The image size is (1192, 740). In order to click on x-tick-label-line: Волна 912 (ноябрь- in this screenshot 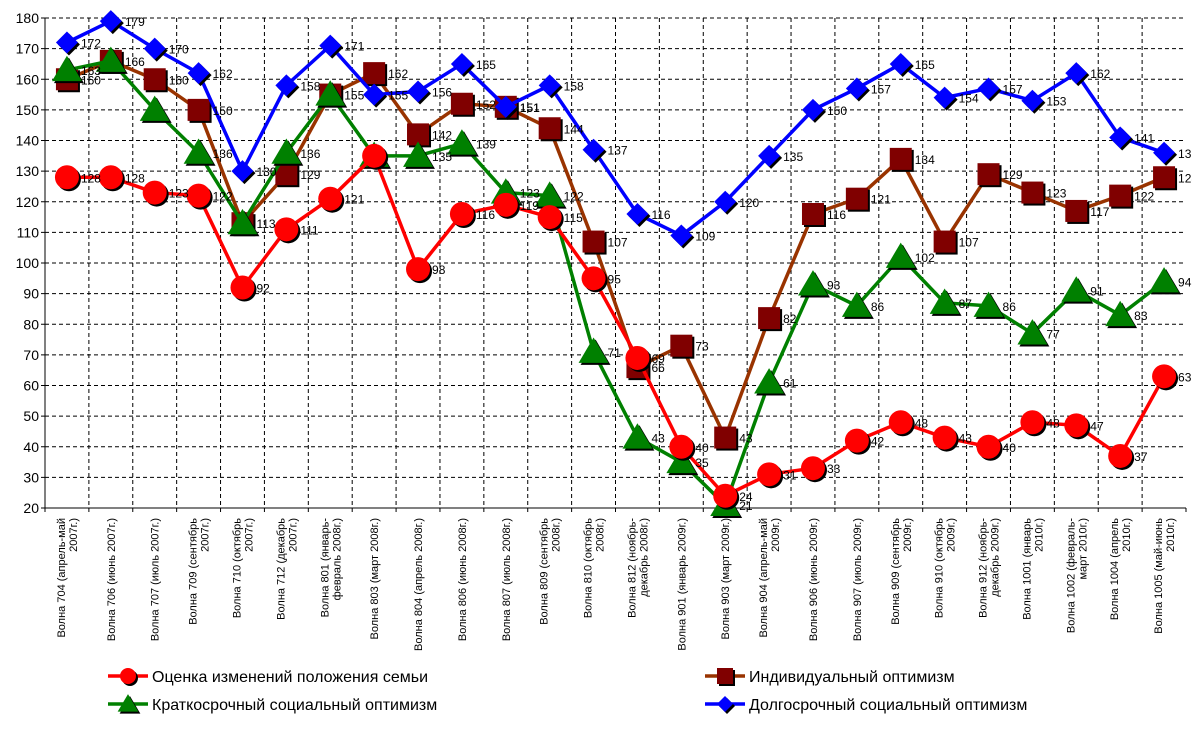, I will do `click(984, 568)`.